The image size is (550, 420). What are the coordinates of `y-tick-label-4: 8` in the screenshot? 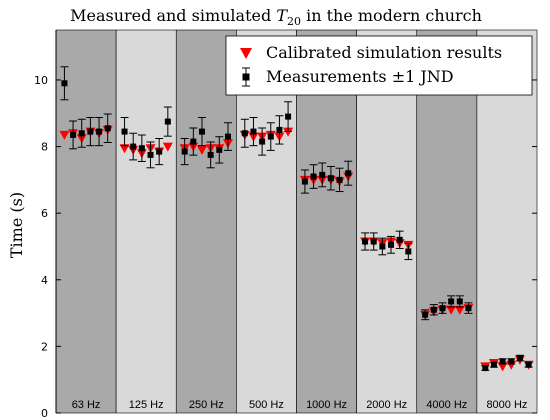 It's located at (44, 147).